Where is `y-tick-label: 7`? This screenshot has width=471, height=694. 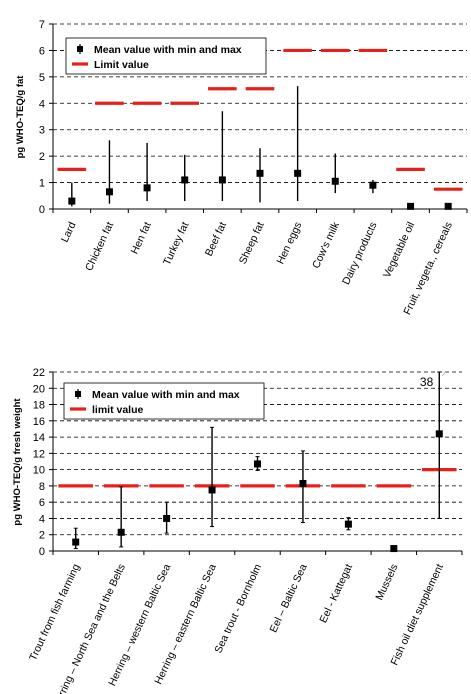 y-tick-label: 7 is located at coordinates (42, 25).